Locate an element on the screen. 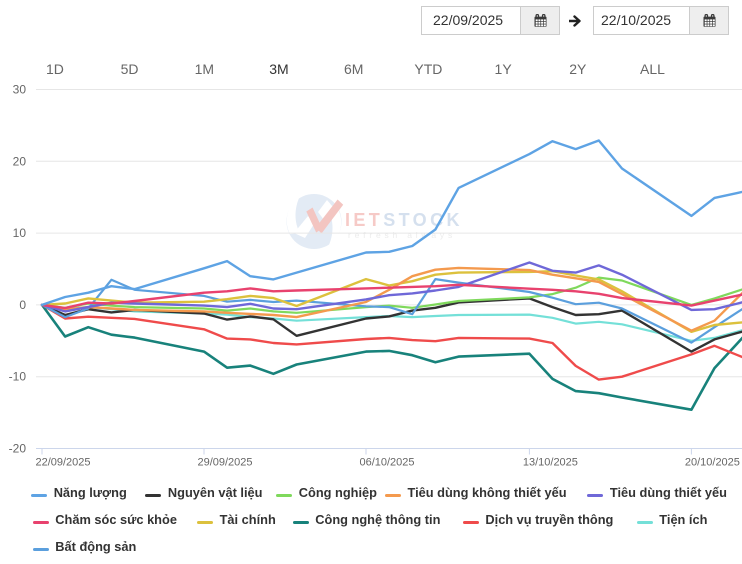 The height and width of the screenshot is (564, 742). svg-text: 0 is located at coordinates (22, 305).